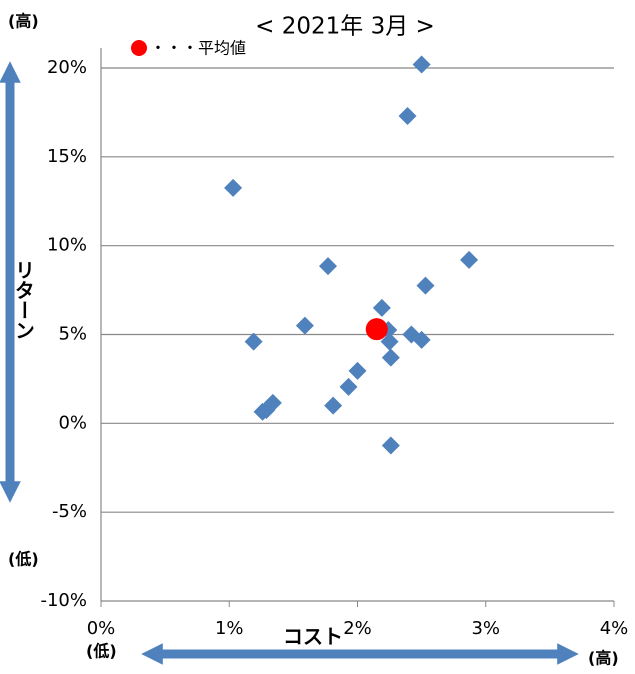 Image resolution: width=635 pixels, height=674 pixels. What do you see at coordinates (72, 422) in the screenshot?
I see `y-tick-label: 0%` at bounding box center [72, 422].